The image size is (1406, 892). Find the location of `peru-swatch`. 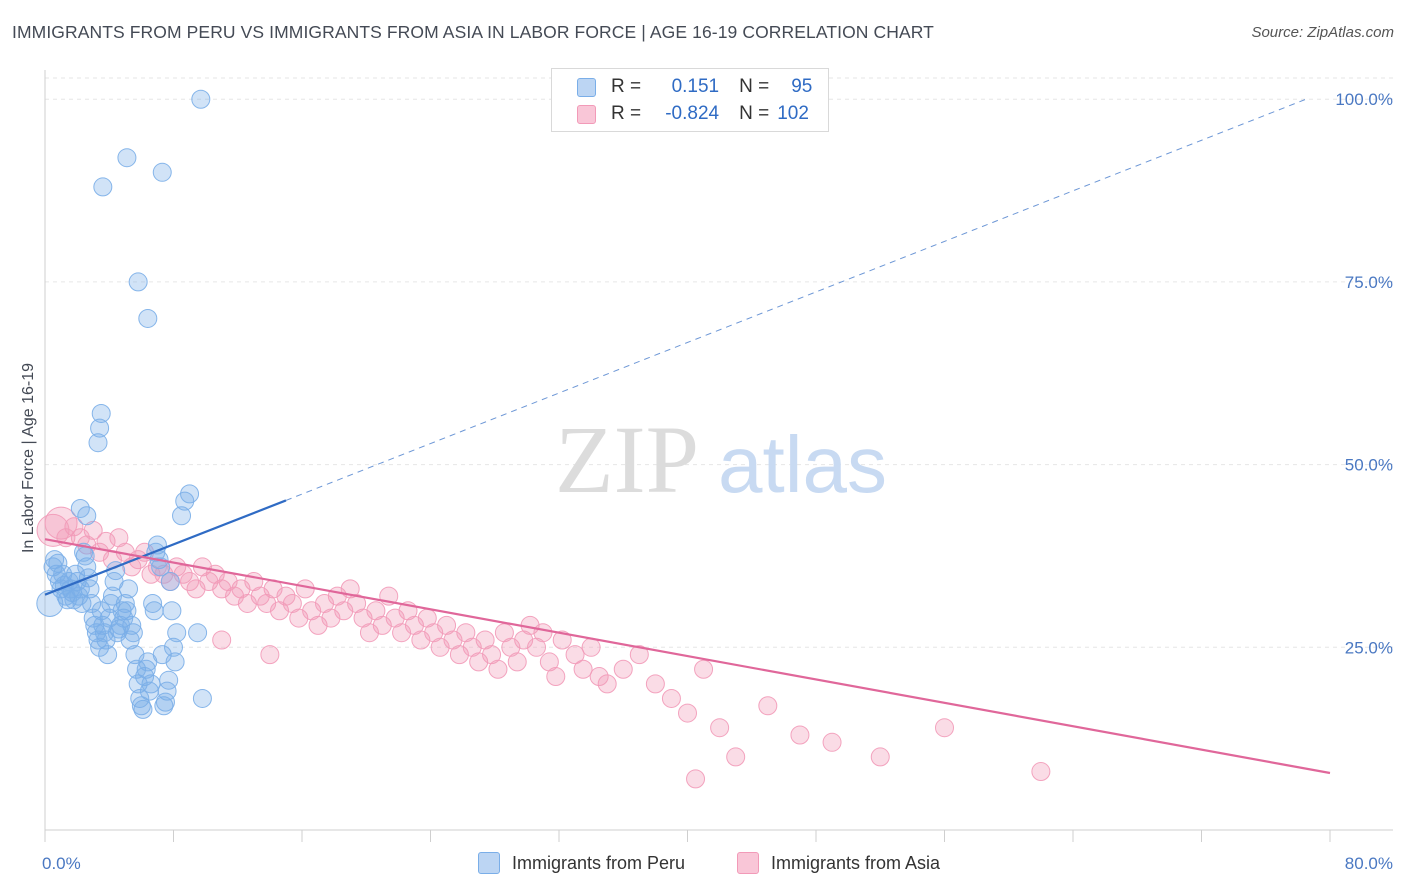

peru-swatch is located at coordinates (586, 87).